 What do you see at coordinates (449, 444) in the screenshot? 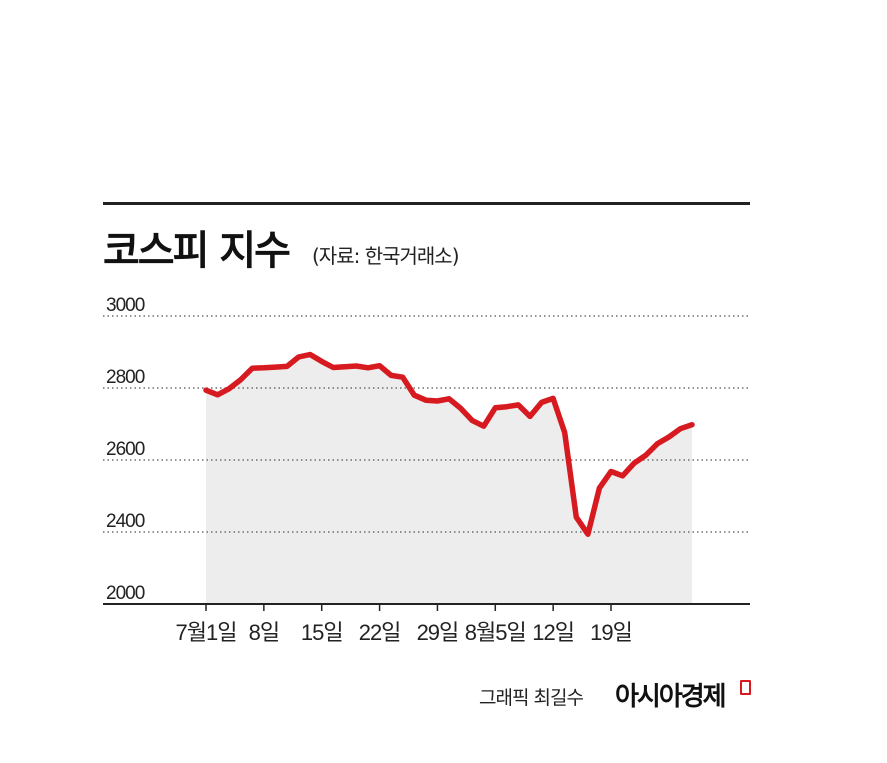
I see `series-line` at bounding box center [449, 444].